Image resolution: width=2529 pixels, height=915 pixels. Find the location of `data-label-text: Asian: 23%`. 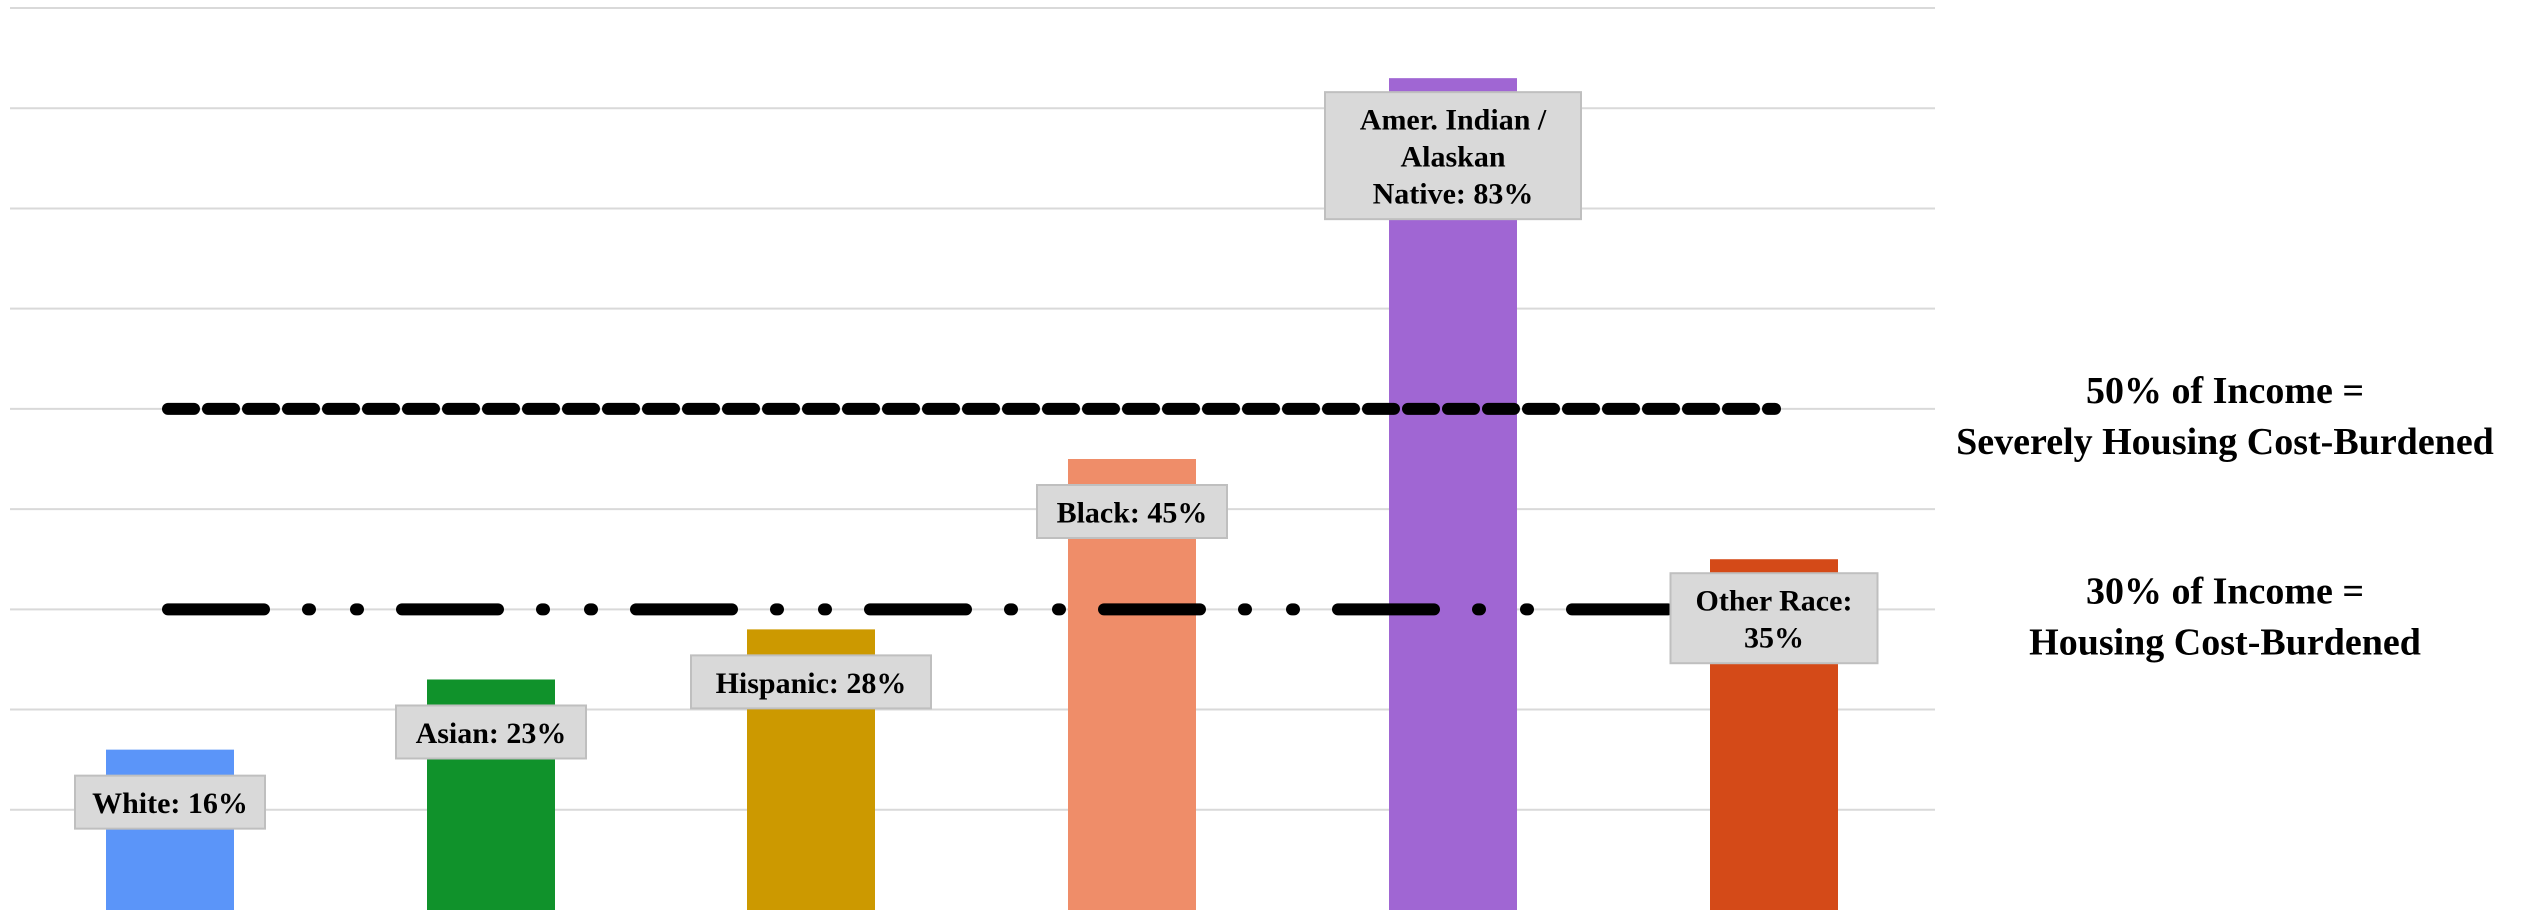

data-label-text: Asian: 23% is located at coordinates (491, 733).